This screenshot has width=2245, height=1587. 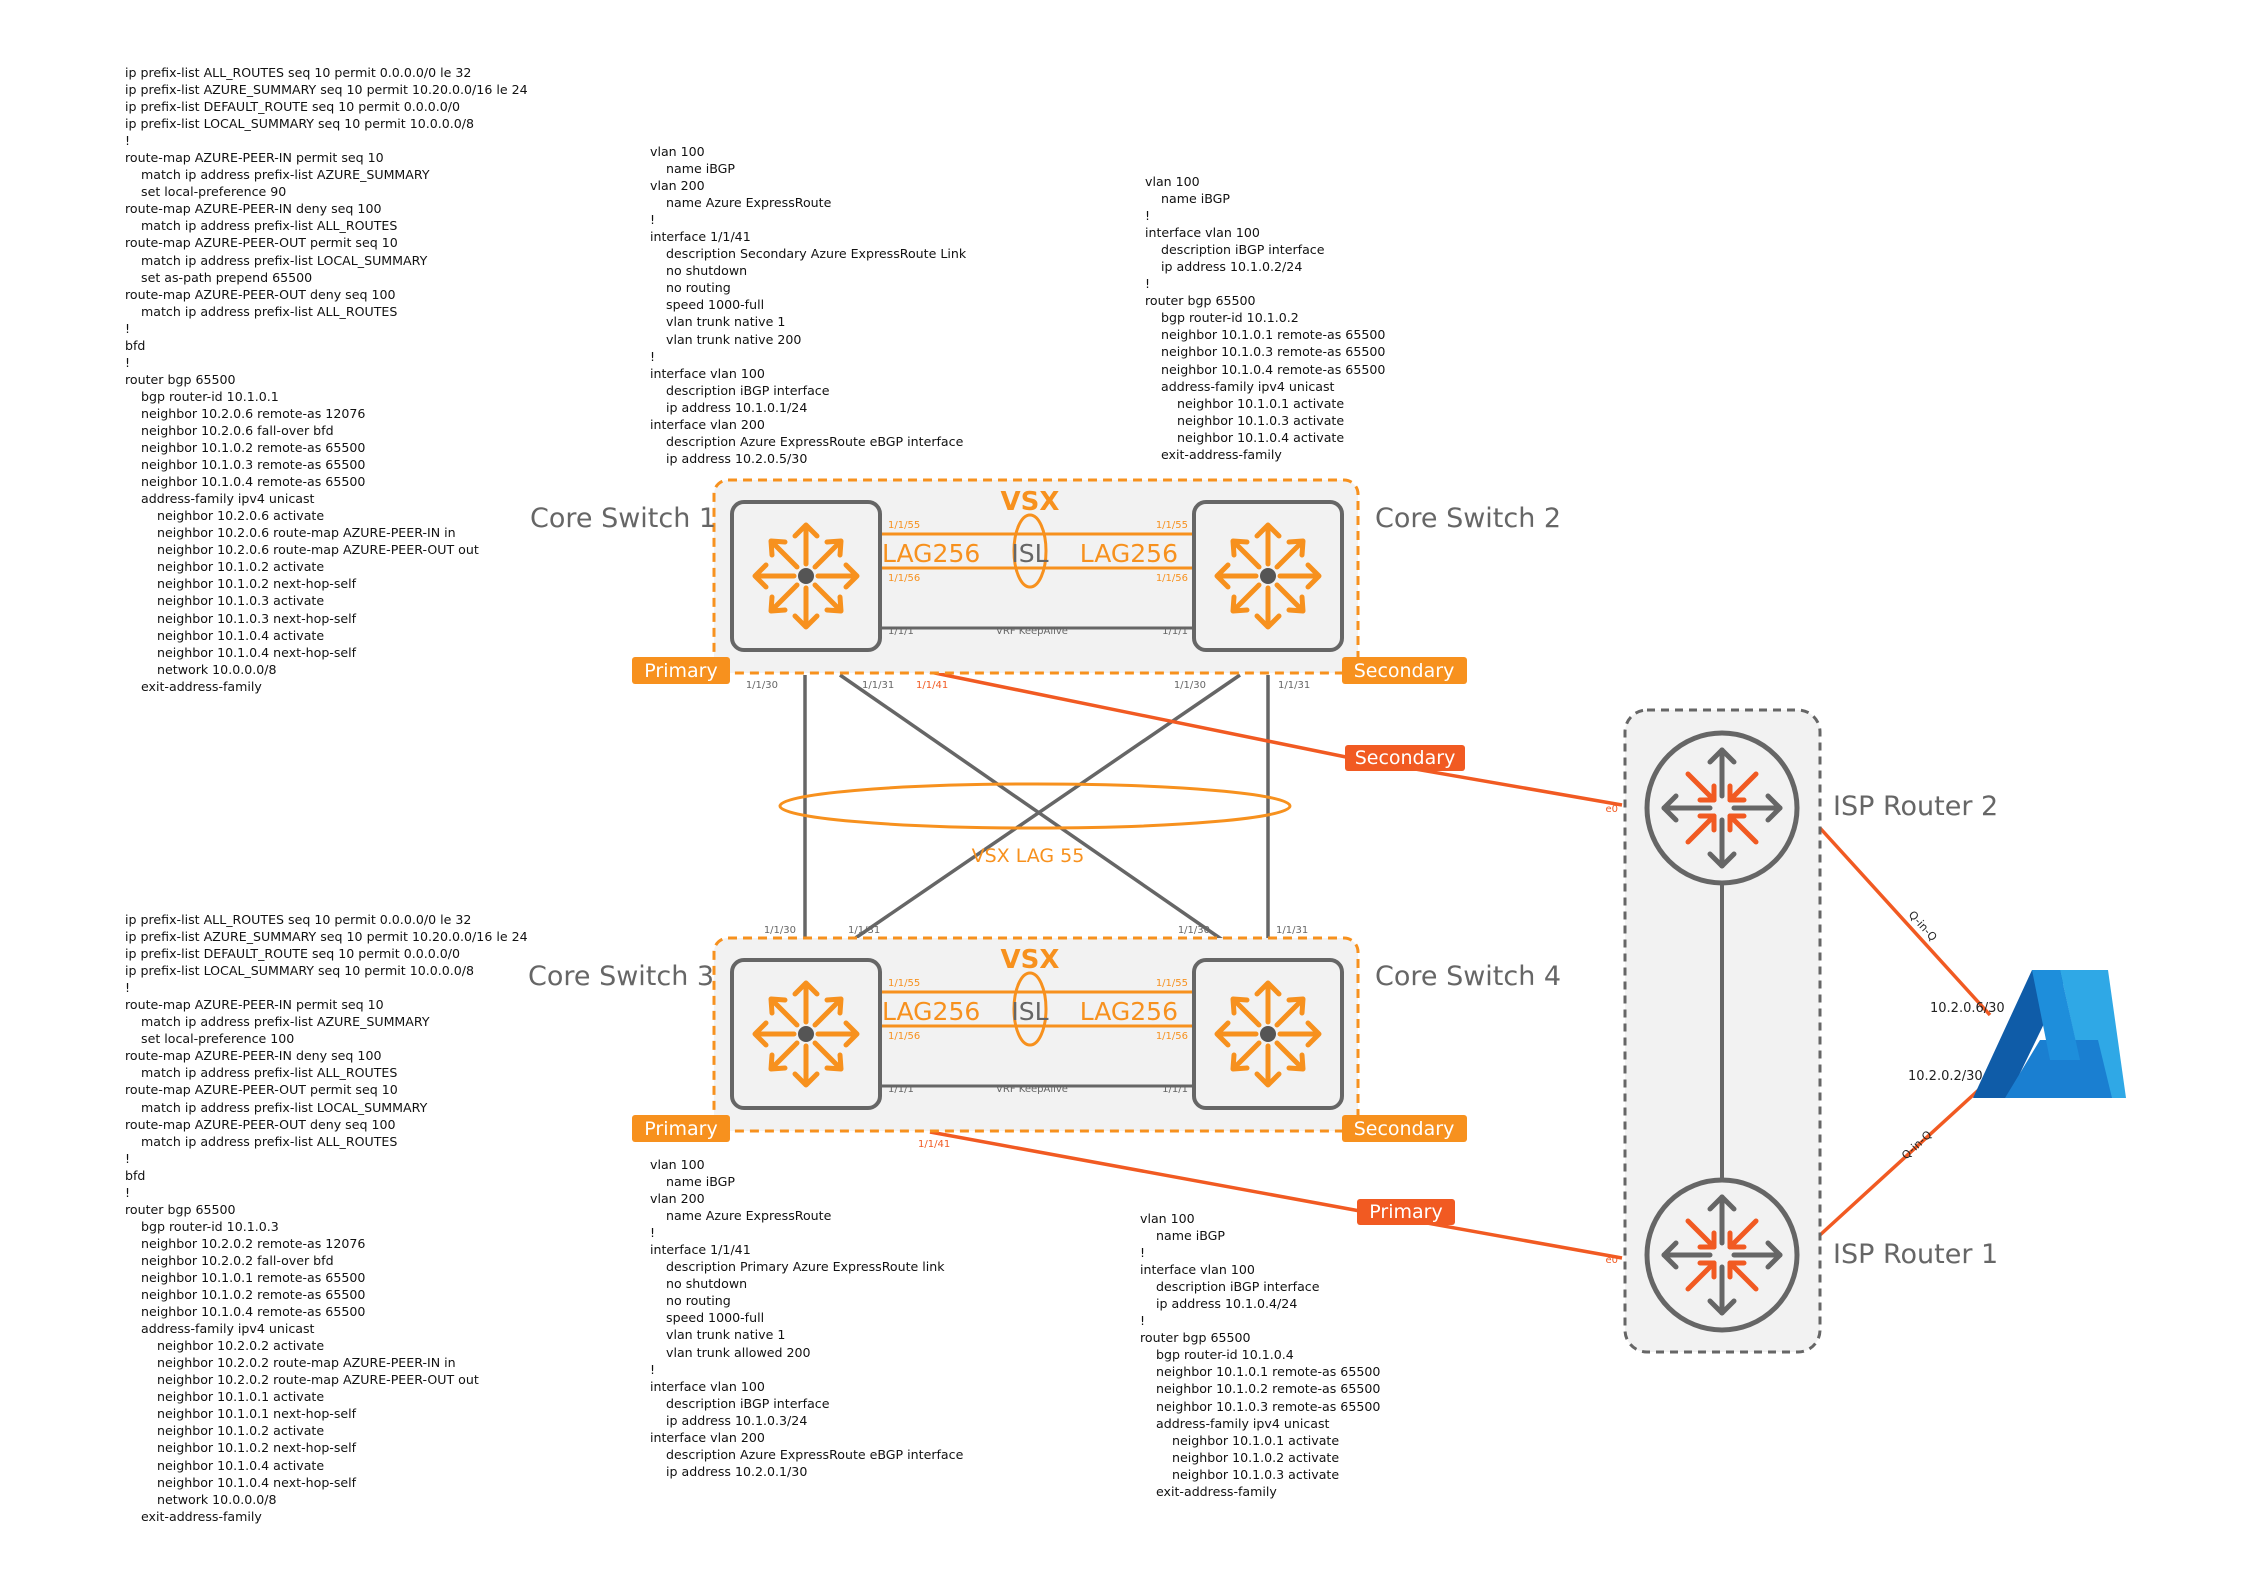 I want to click on core-switch-2-label: Core Switch 2, so click(x=1468, y=518).